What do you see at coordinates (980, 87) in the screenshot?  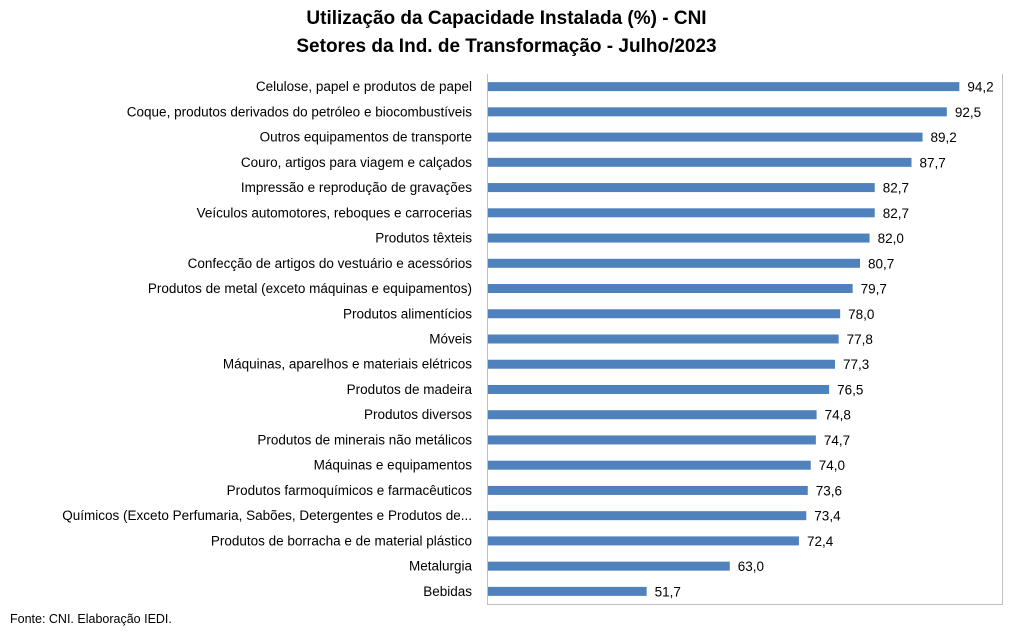 I see `value-label: 94,2` at bounding box center [980, 87].